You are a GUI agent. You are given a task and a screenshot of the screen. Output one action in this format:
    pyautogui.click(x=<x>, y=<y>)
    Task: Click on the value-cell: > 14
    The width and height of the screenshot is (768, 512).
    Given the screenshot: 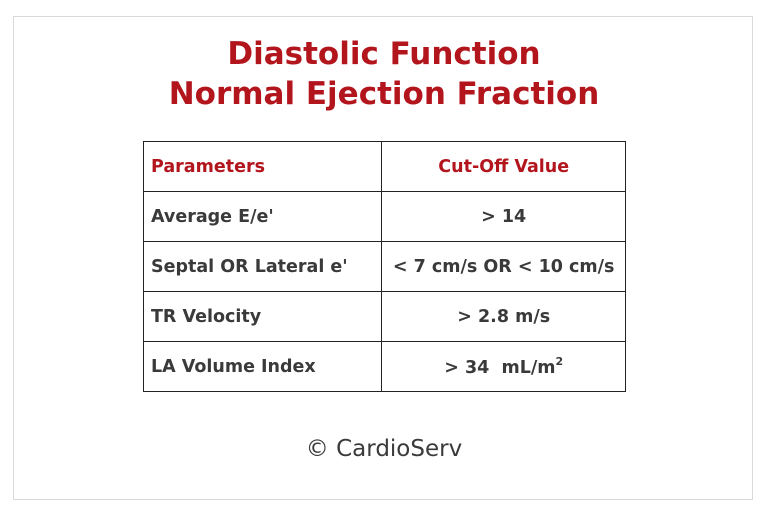 What is the action you would take?
    pyautogui.click(x=503, y=216)
    